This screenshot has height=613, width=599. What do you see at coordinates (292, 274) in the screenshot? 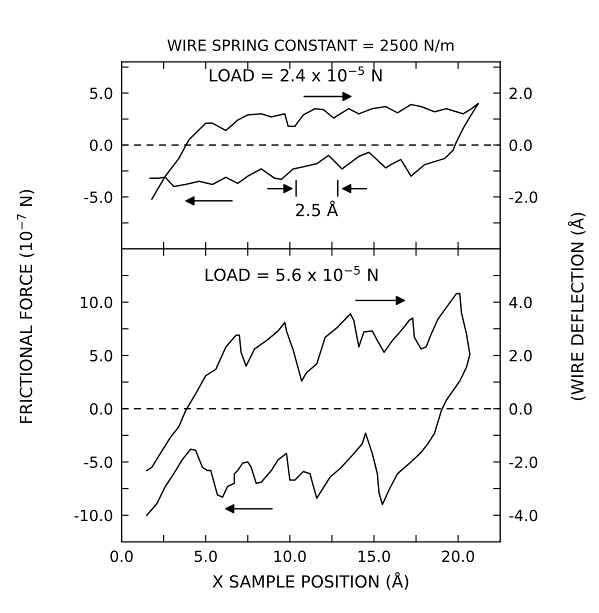
I see `annotation: LOAD = 5.6 x 10$^{−5}$ N` at bounding box center [292, 274].